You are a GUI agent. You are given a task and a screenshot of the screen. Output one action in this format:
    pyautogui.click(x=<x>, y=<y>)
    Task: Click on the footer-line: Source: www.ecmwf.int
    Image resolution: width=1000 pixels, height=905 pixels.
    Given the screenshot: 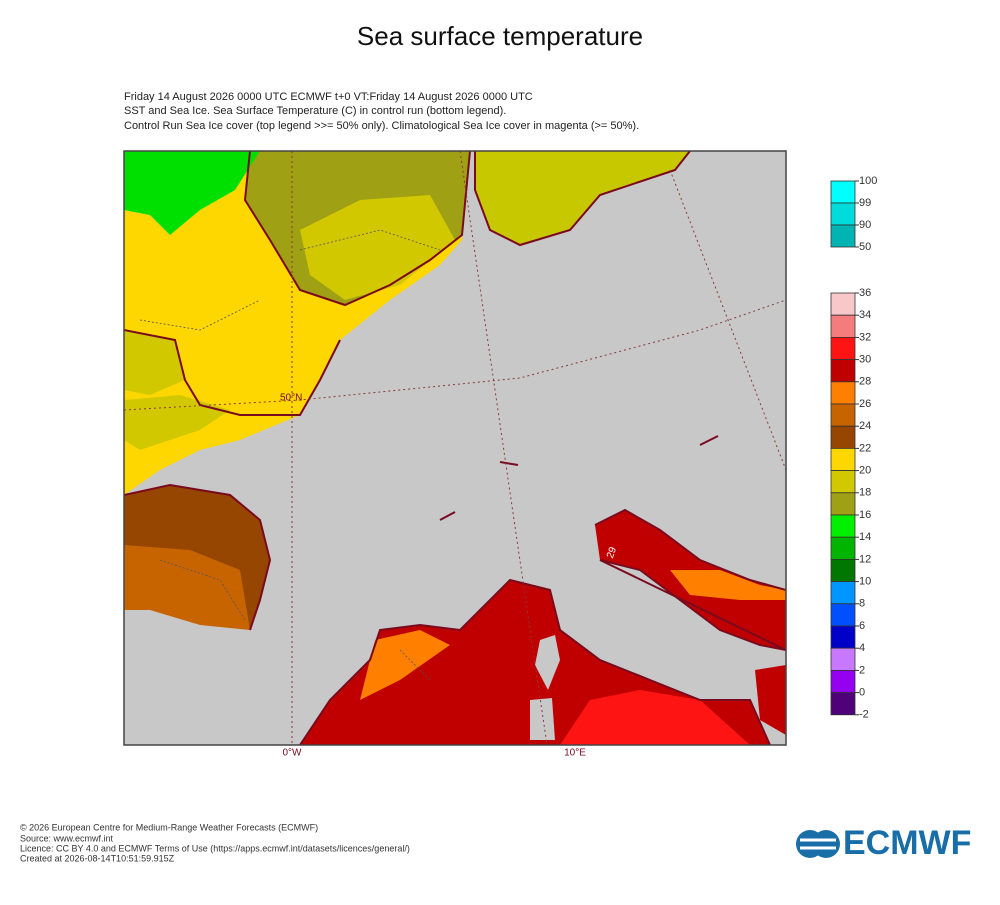 What is the action you would take?
    pyautogui.click(x=67, y=838)
    